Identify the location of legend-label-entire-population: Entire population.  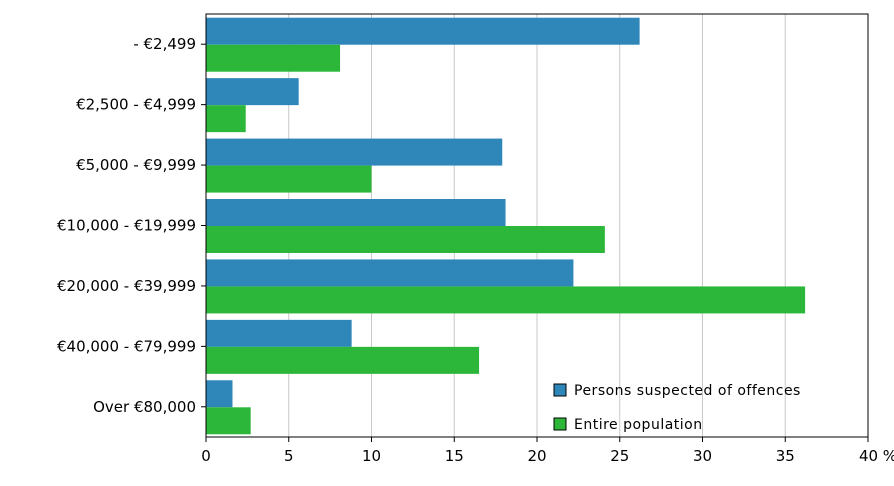
(638, 425).